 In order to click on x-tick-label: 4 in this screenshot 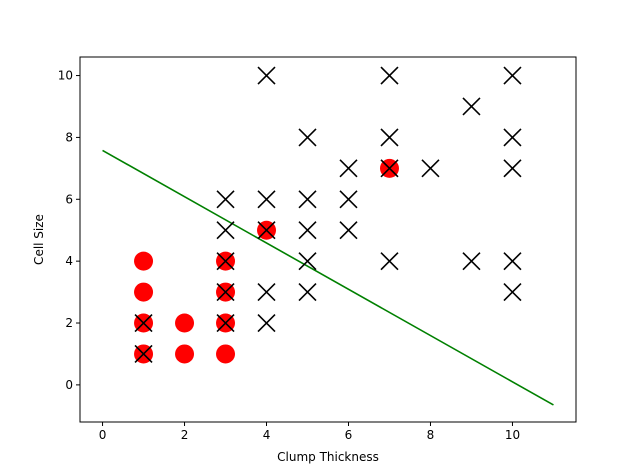, I will do `click(267, 435)`.